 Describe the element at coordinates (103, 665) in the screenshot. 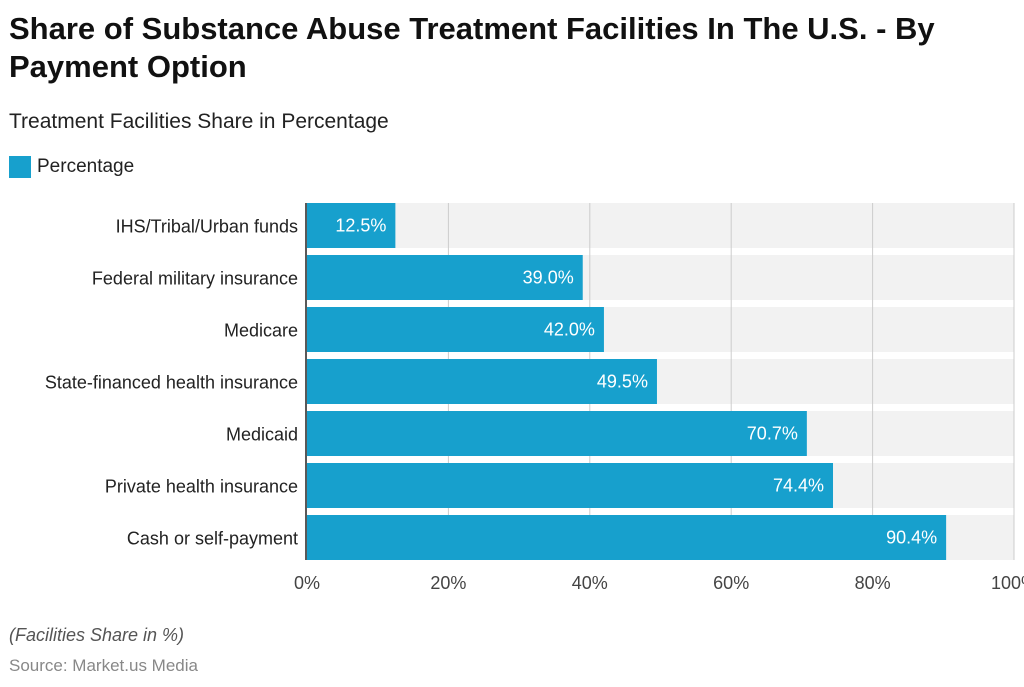

I see `chart-source: Source: Market.us Media` at that location.